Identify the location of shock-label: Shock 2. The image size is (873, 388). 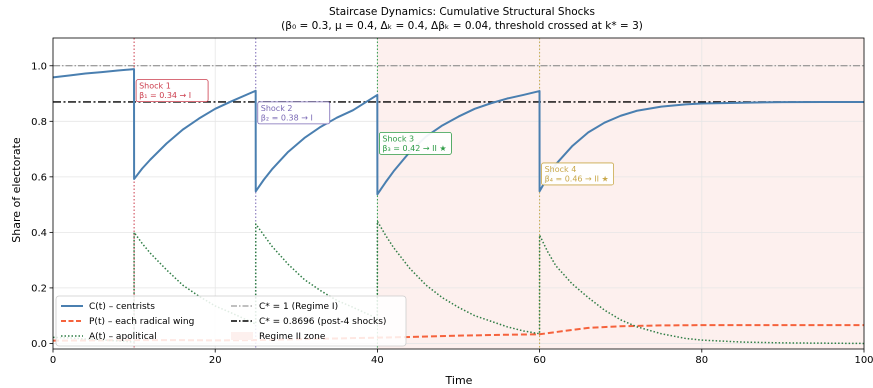
(277, 108).